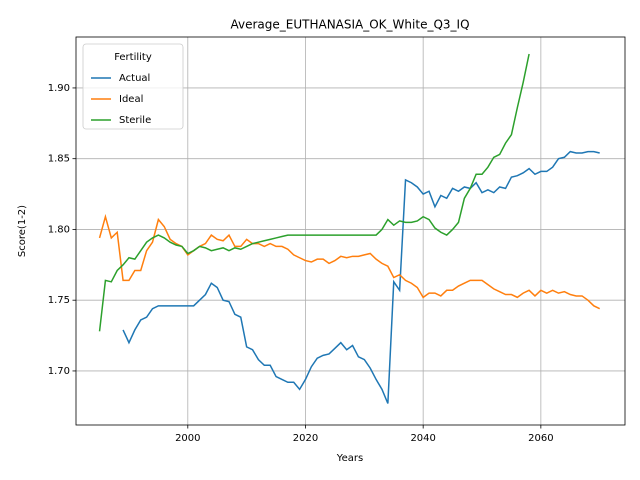 The width and height of the screenshot is (640, 480). Describe the element at coordinates (59, 300) in the screenshot. I see `y-tick-label: 1.75` at that location.